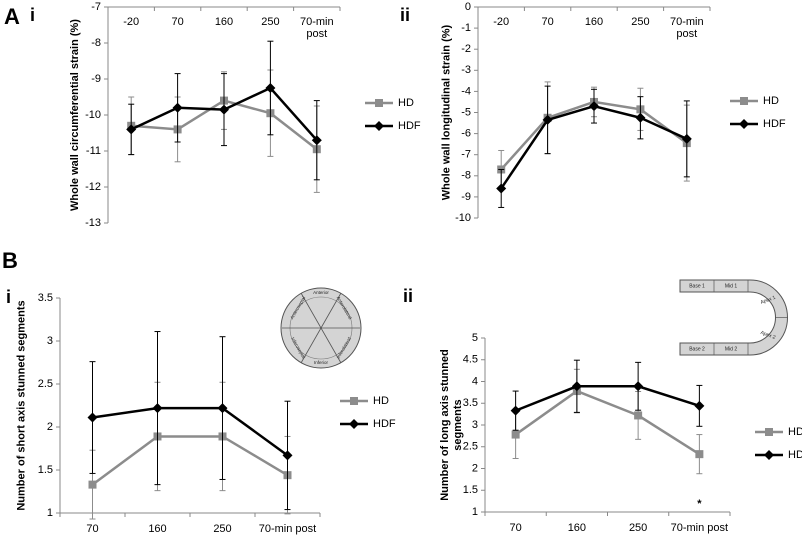 The height and width of the screenshot is (552, 802). What do you see at coordinates (466, 91) in the screenshot?
I see `y-tick-label: -4` at bounding box center [466, 91].